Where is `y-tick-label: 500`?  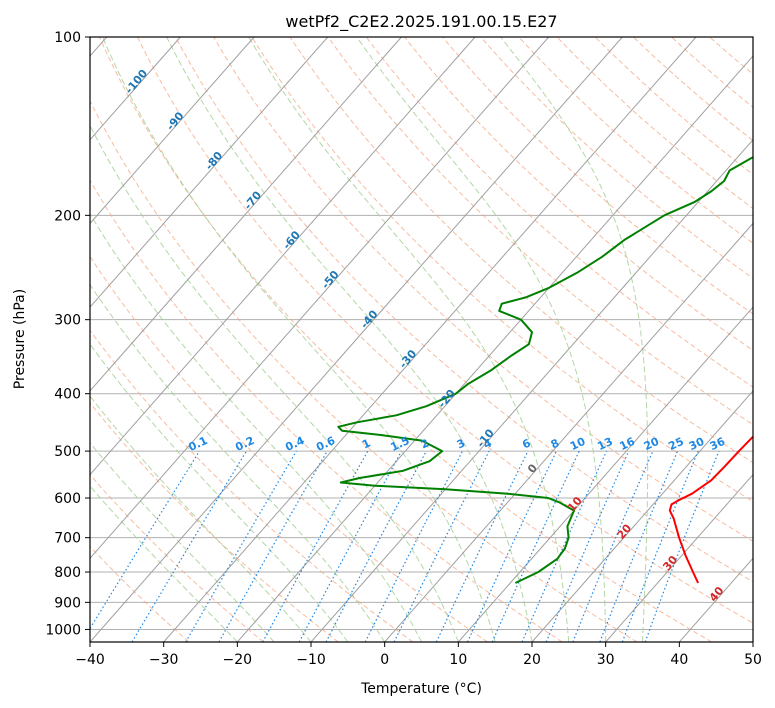
y-tick-label: 500 is located at coordinates (67, 452).